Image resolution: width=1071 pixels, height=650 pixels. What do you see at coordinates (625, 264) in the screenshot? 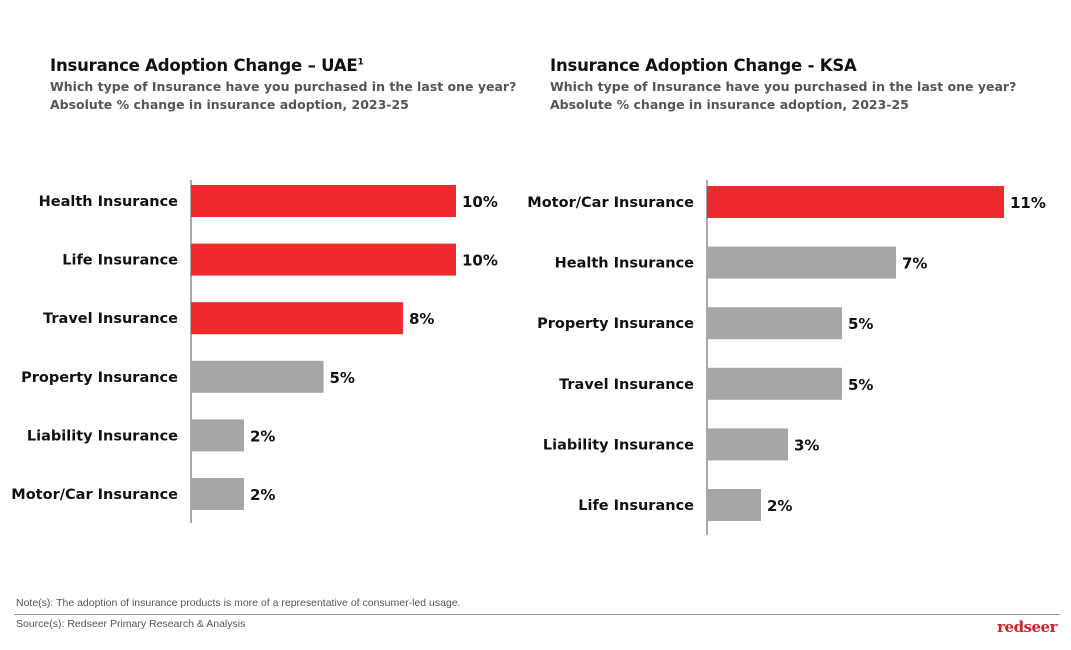
I see `ksa-category-label: Health Insurance` at bounding box center [625, 264].